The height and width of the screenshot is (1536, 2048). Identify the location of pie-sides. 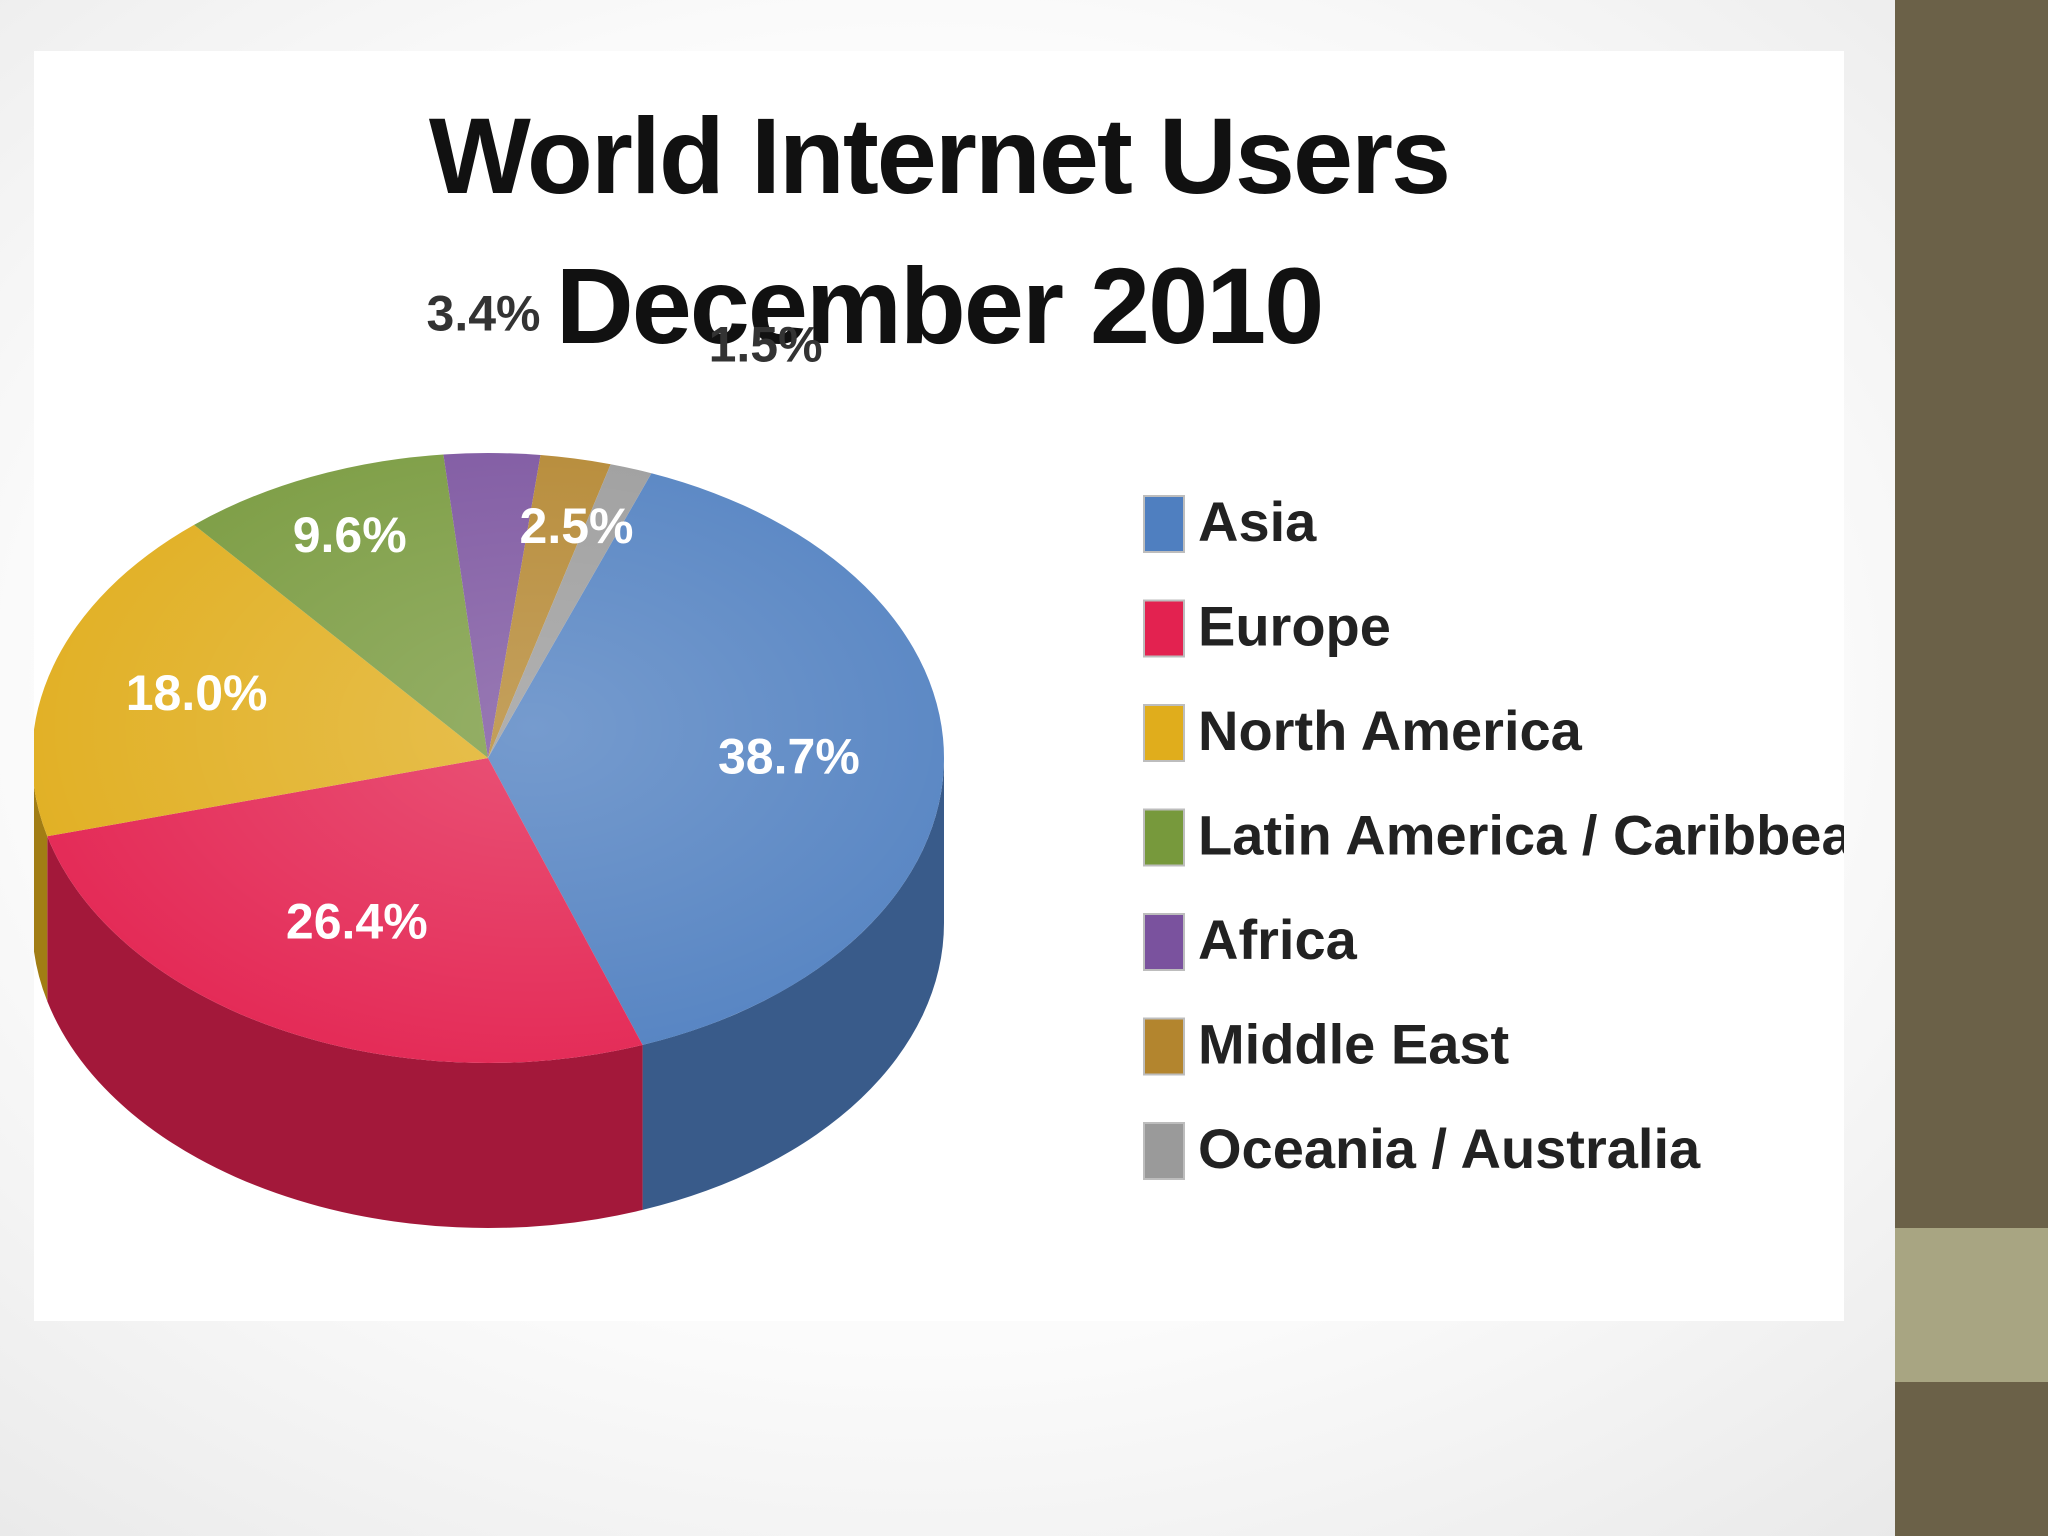
(489, 993).